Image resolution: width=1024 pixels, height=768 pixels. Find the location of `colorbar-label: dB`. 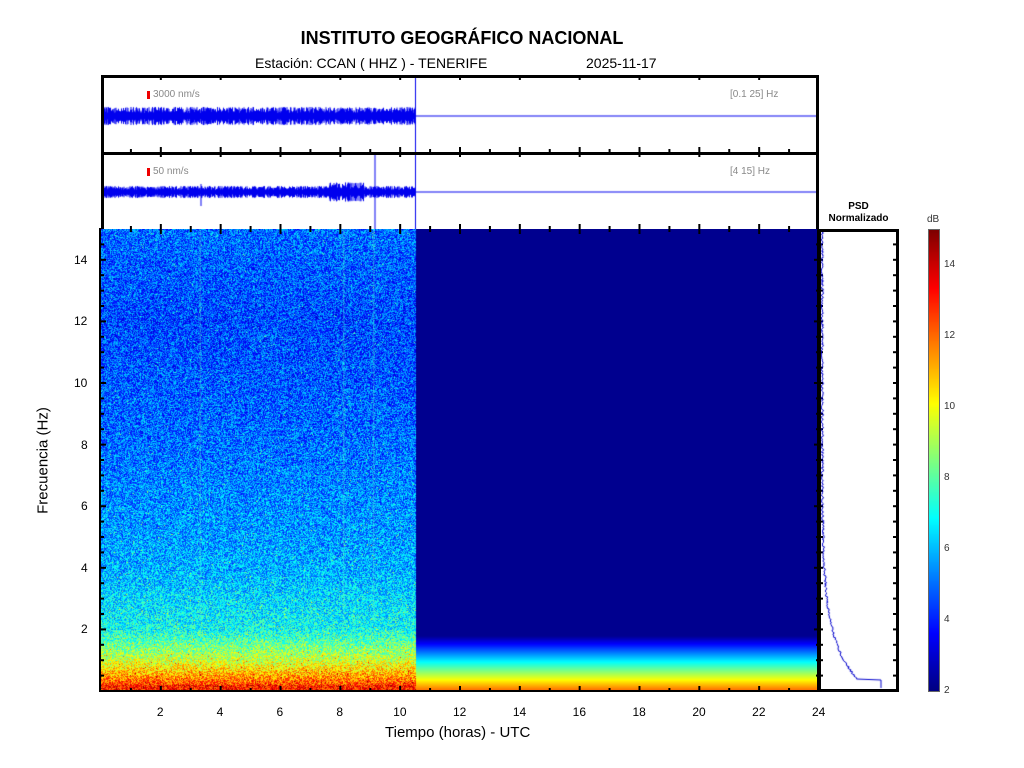

colorbar-label: dB is located at coordinates (933, 219).